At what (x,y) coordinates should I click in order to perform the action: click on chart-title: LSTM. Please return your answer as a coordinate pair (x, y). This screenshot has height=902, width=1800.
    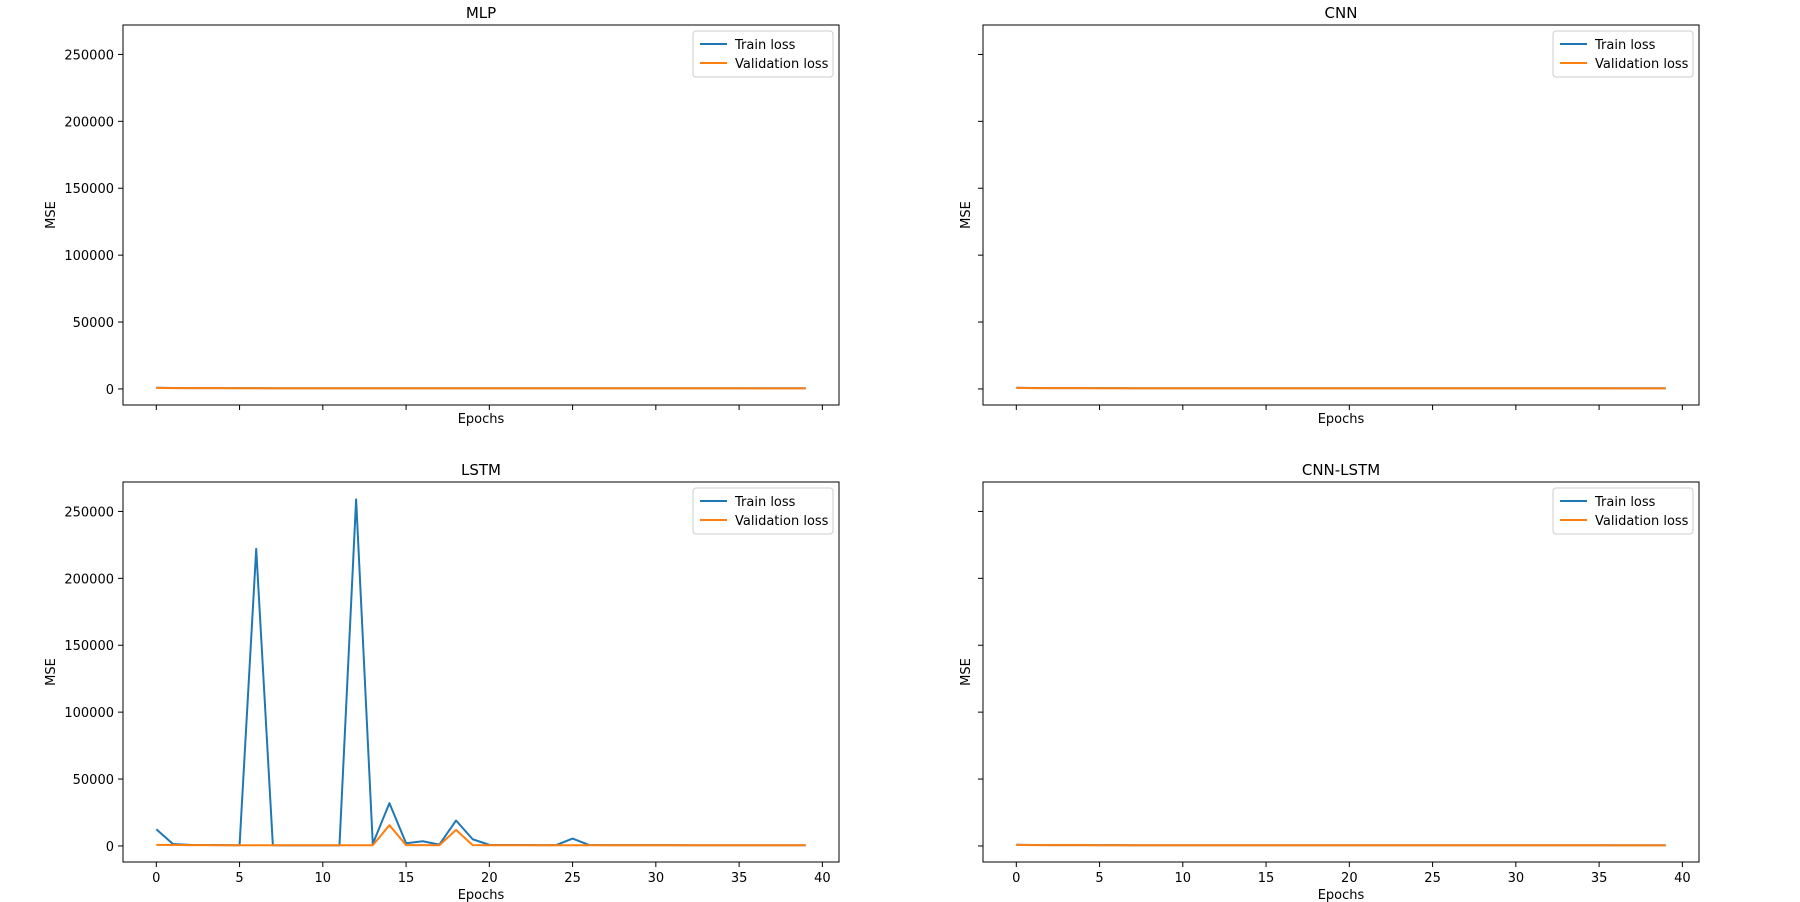
    Looking at the image, I should click on (481, 470).